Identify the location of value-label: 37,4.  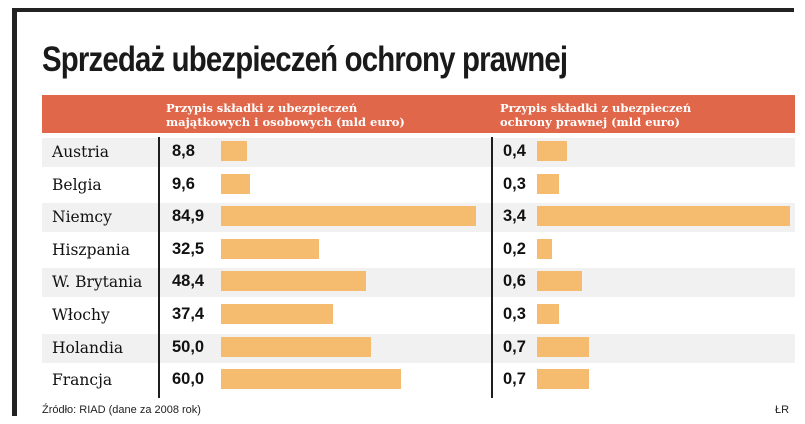
(188, 314).